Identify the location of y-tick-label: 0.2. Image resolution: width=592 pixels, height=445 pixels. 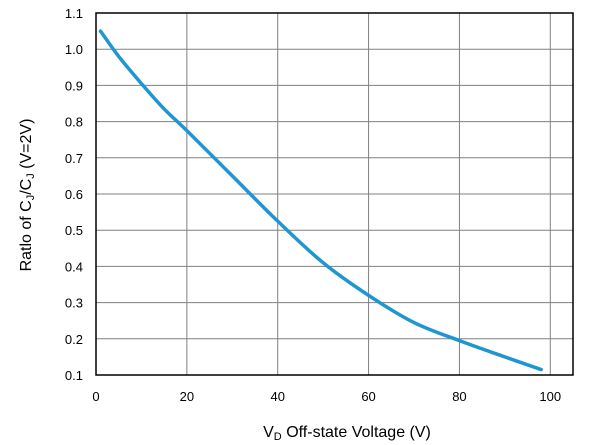
(74, 339).